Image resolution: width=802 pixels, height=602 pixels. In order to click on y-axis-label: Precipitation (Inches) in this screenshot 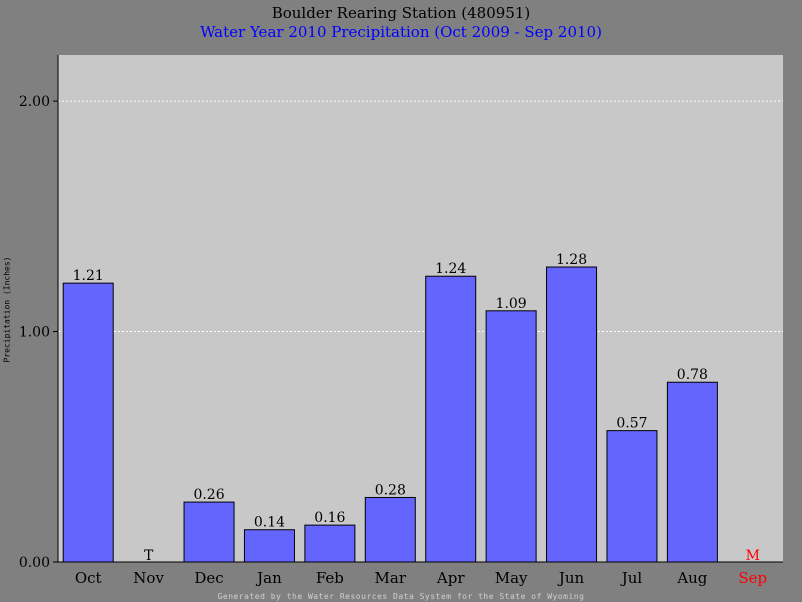, I will do `click(7, 309)`.